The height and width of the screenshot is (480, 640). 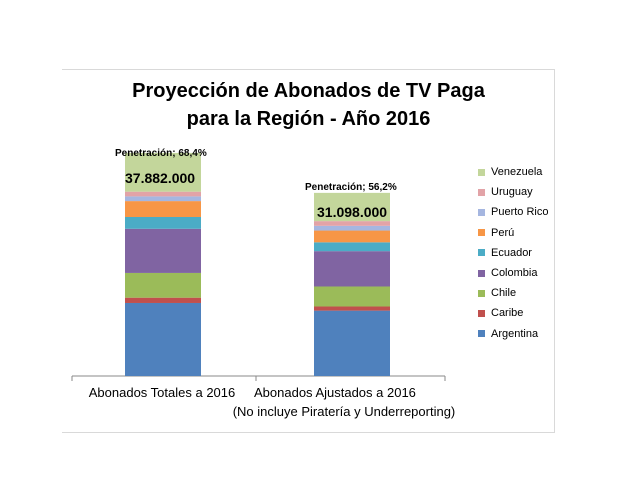 What do you see at coordinates (308, 91) in the screenshot?
I see `chart-title: Proyección de Abonados de TV Paga` at bounding box center [308, 91].